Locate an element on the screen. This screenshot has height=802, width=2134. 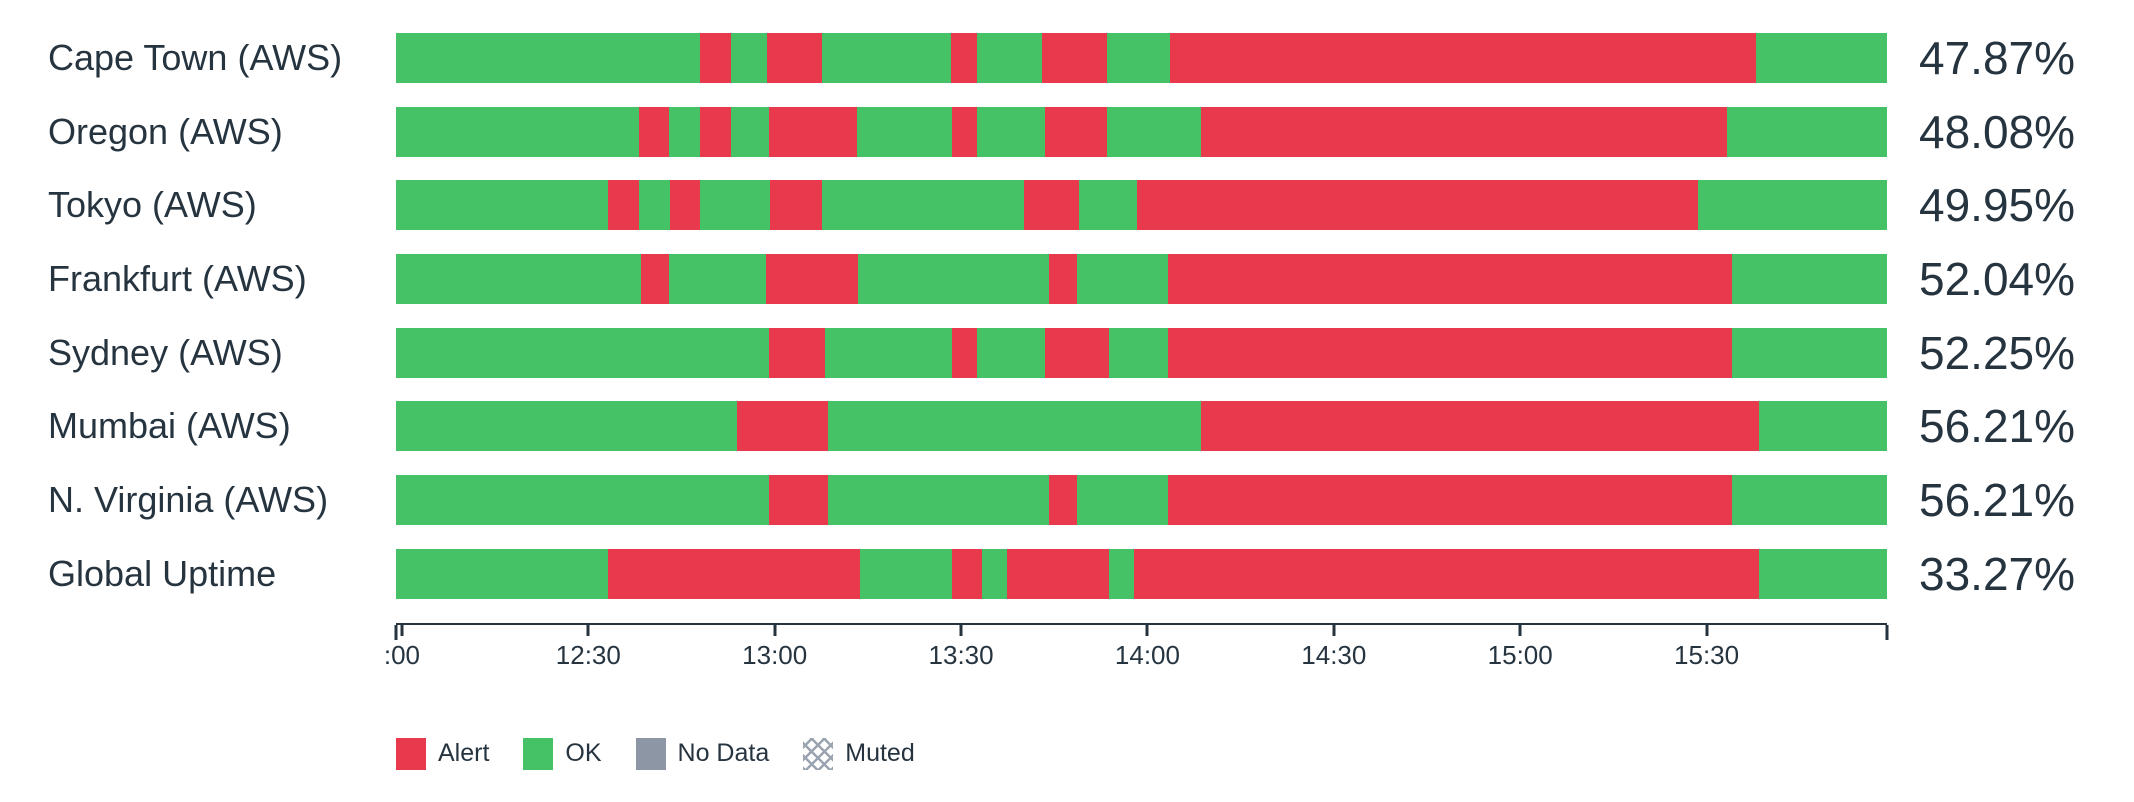
axis-tick-label: :00 is located at coordinates (402, 654).